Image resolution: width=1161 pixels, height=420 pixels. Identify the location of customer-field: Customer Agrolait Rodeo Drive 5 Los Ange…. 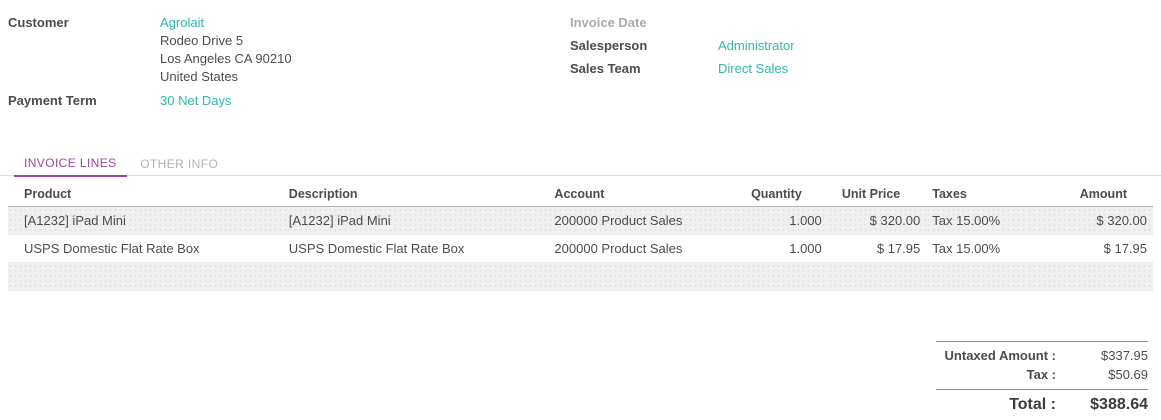
(289, 50).